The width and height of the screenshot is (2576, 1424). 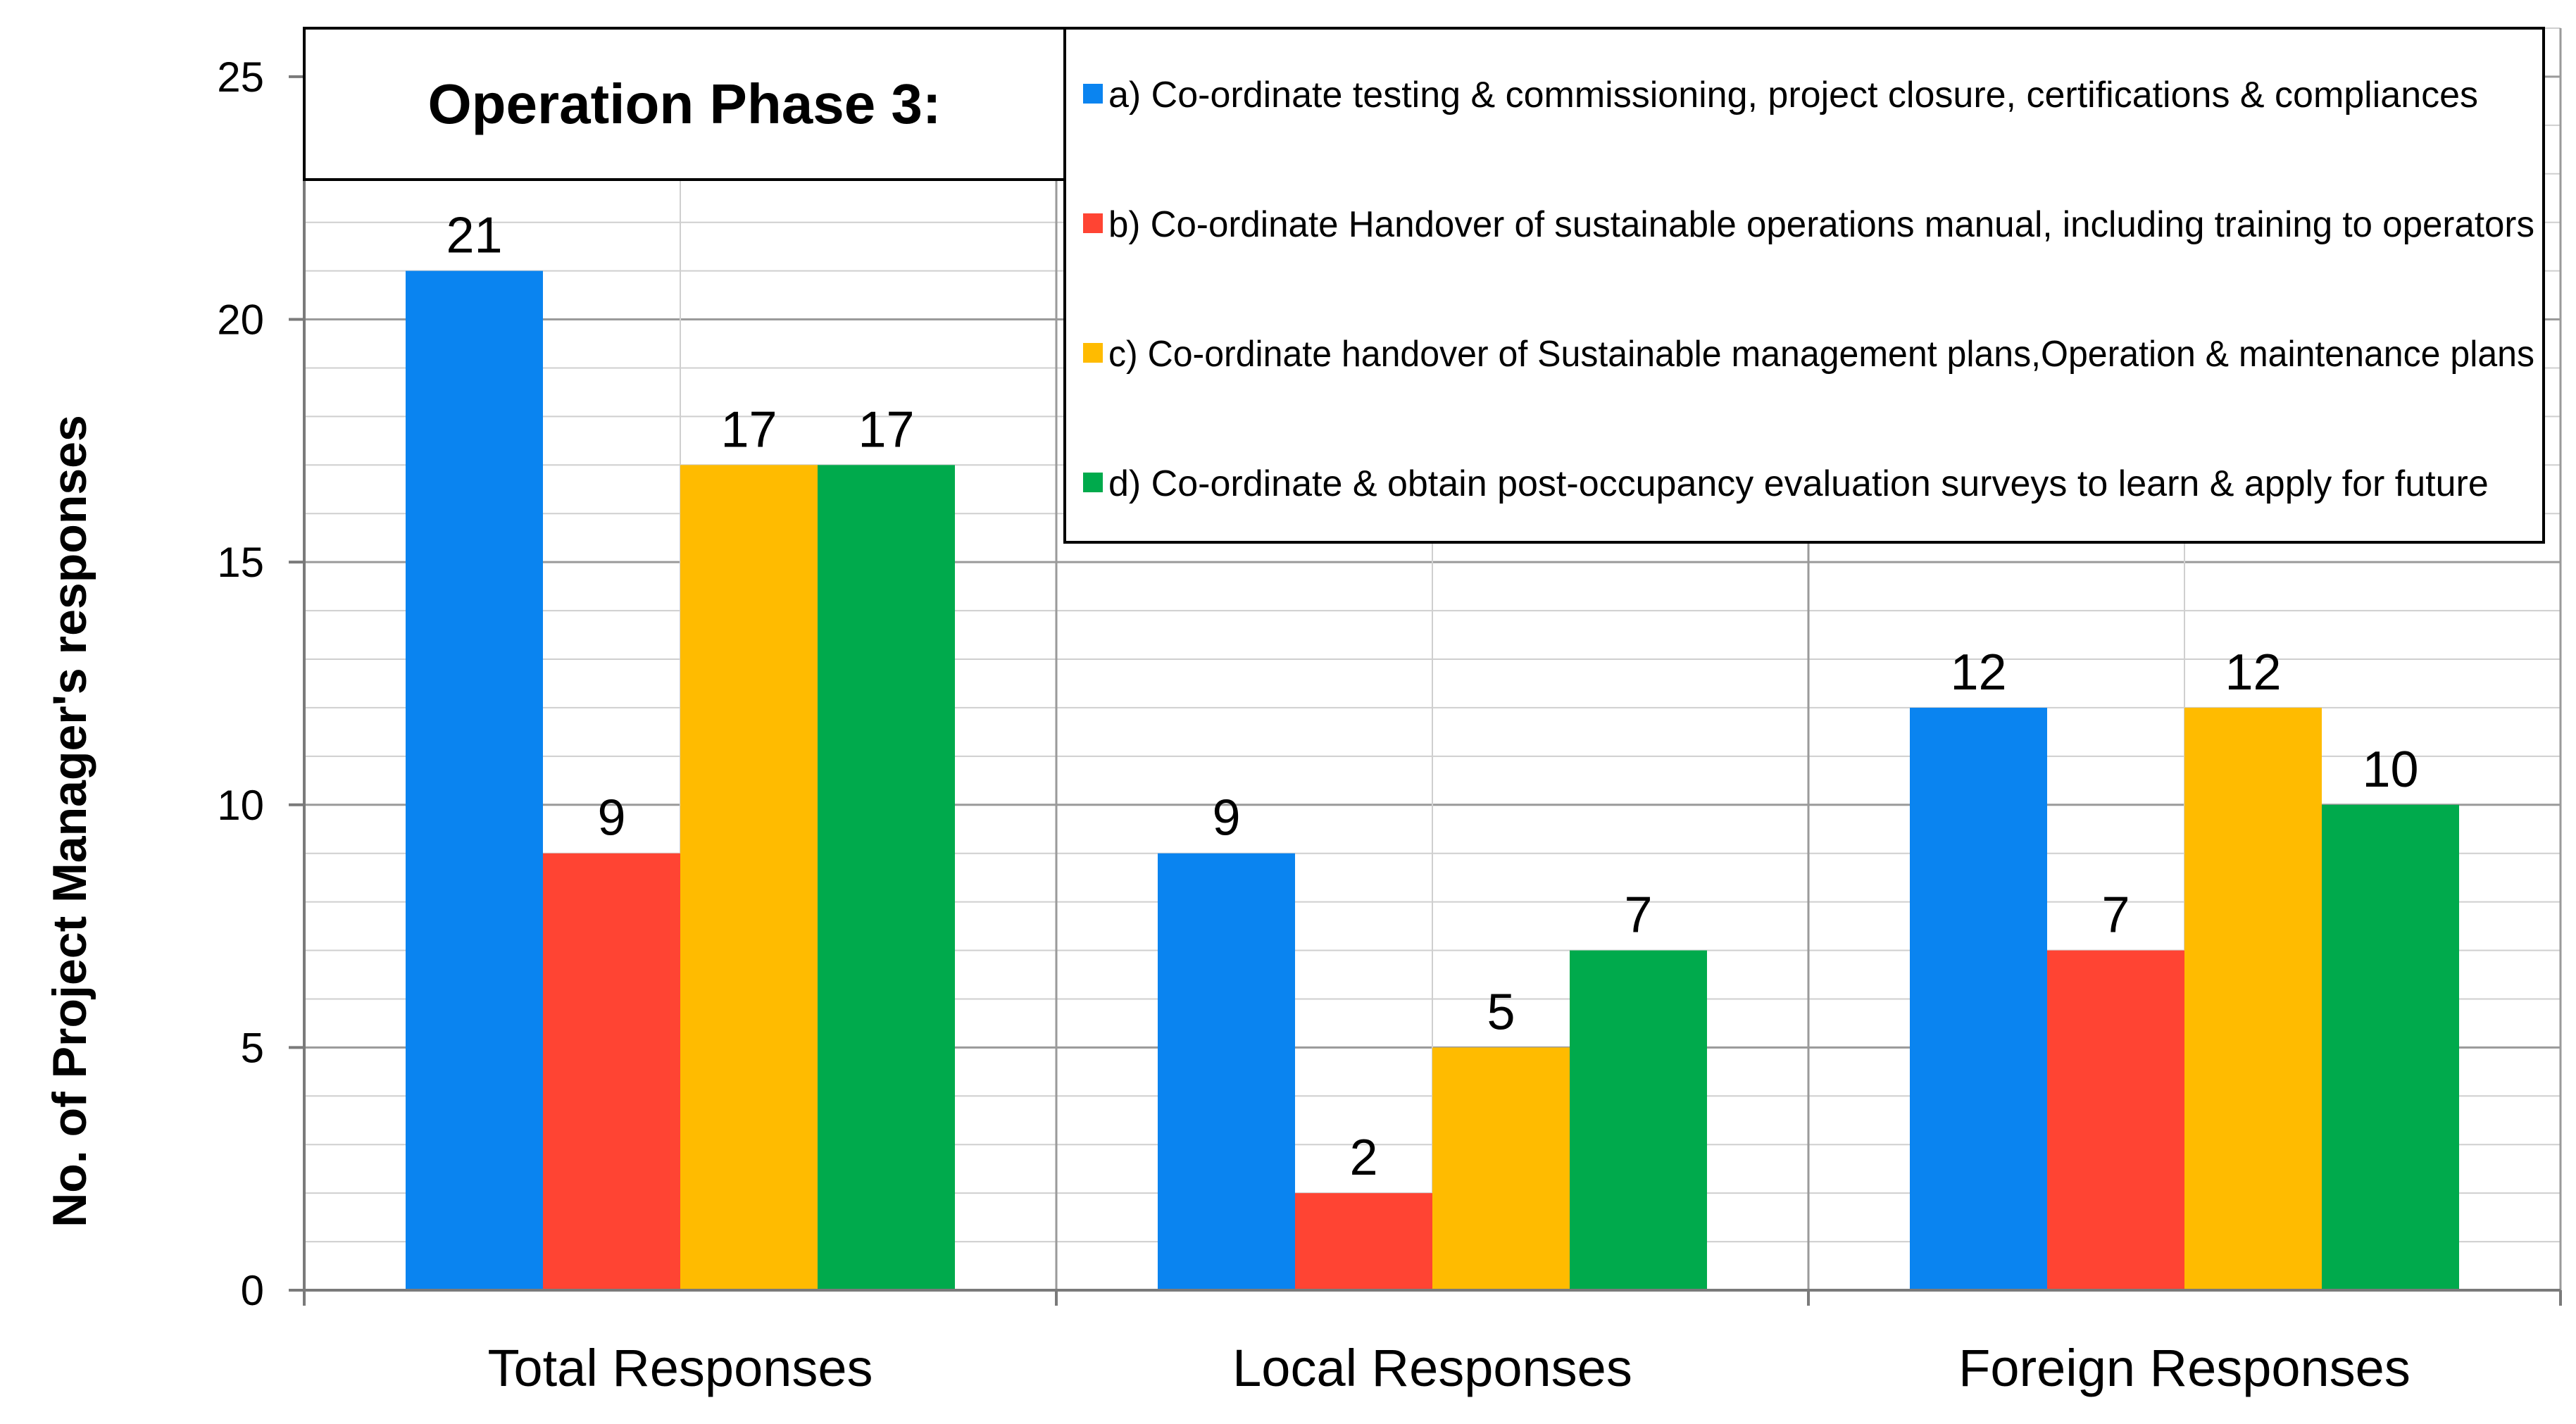 I want to click on y-tick-label: 25, so click(x=240, y=77).